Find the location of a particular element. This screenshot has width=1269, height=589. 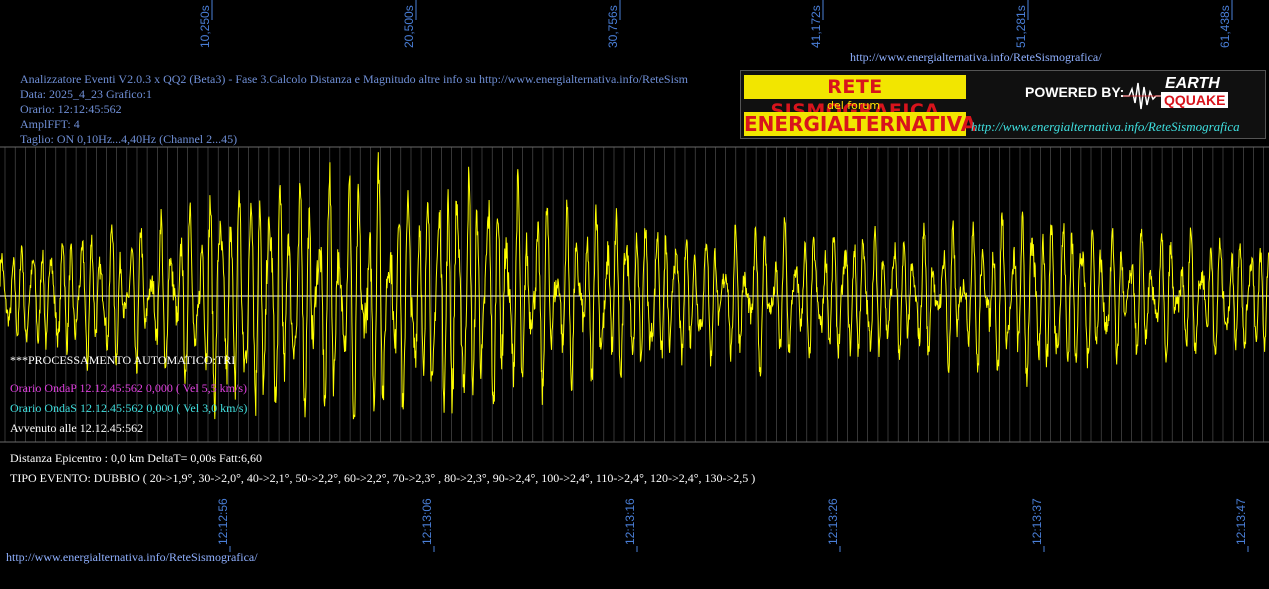

bottom-tick-label: 12:13:26 is located at coordinates (833, 521).